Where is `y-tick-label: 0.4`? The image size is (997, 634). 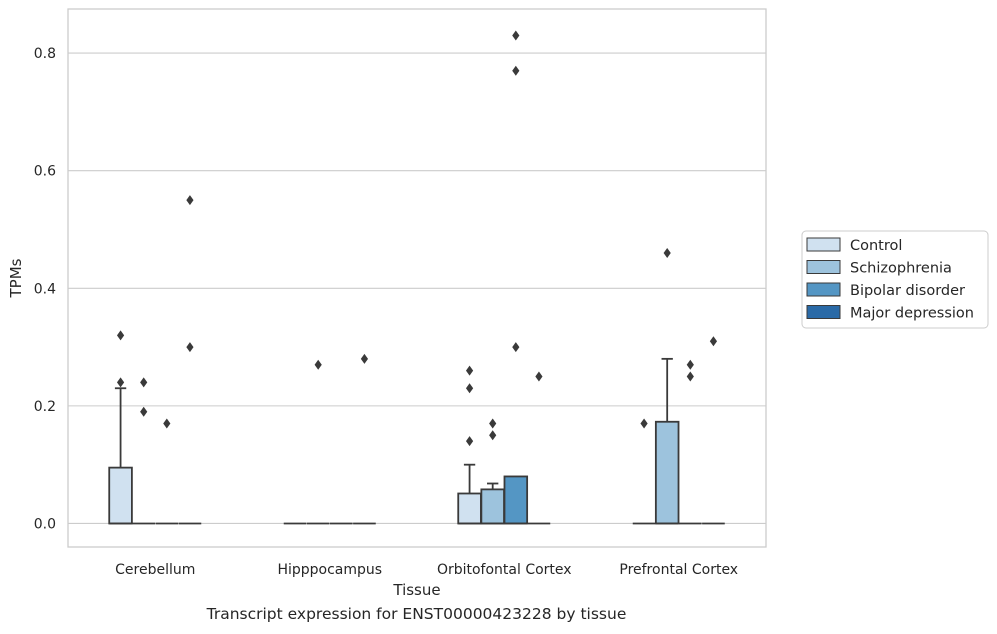 y-tick-label: 0.4 is located at coordinates (45, 289).